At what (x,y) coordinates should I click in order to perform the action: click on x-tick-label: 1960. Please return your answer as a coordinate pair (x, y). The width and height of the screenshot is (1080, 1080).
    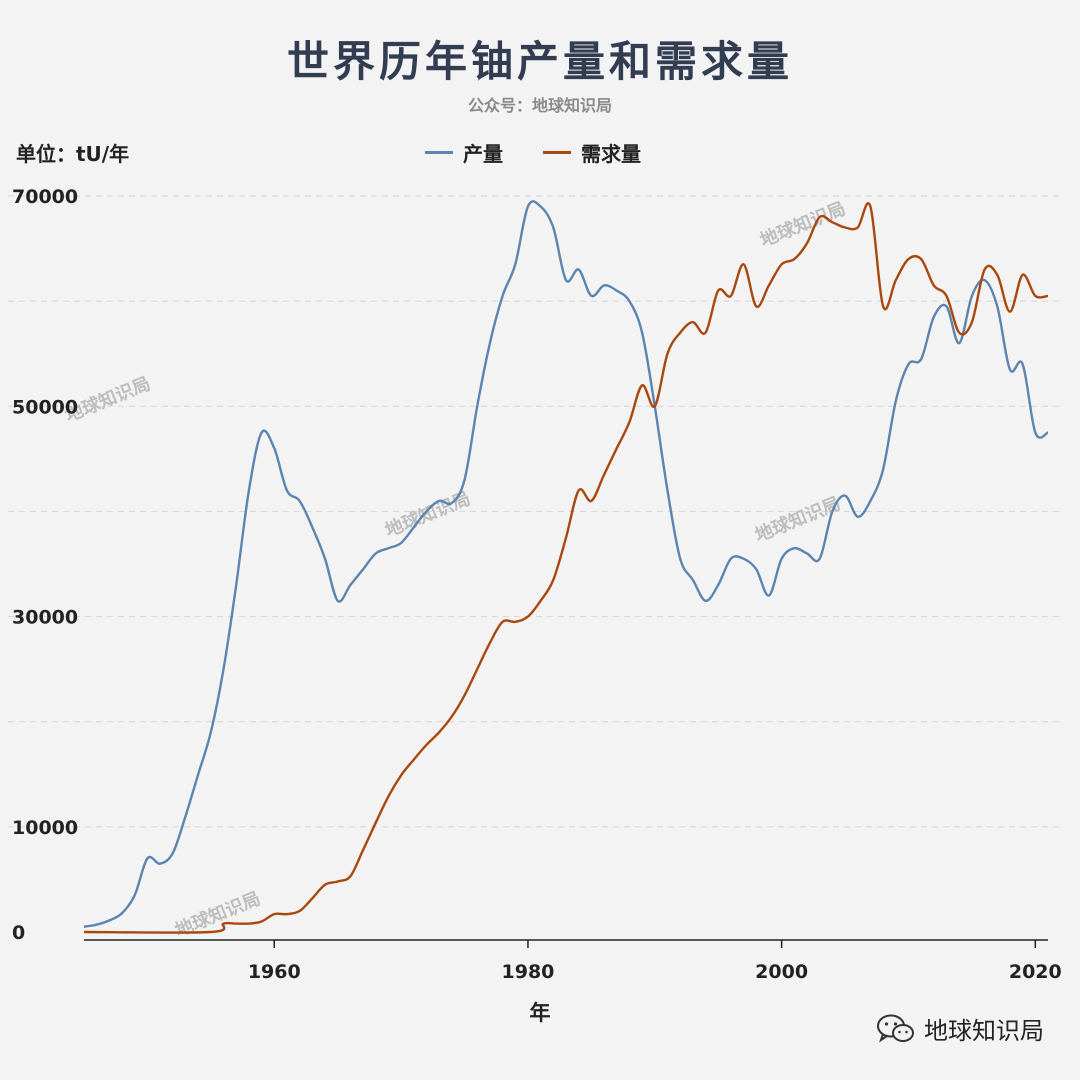
    Looking at the image, I should click on (274, 972).